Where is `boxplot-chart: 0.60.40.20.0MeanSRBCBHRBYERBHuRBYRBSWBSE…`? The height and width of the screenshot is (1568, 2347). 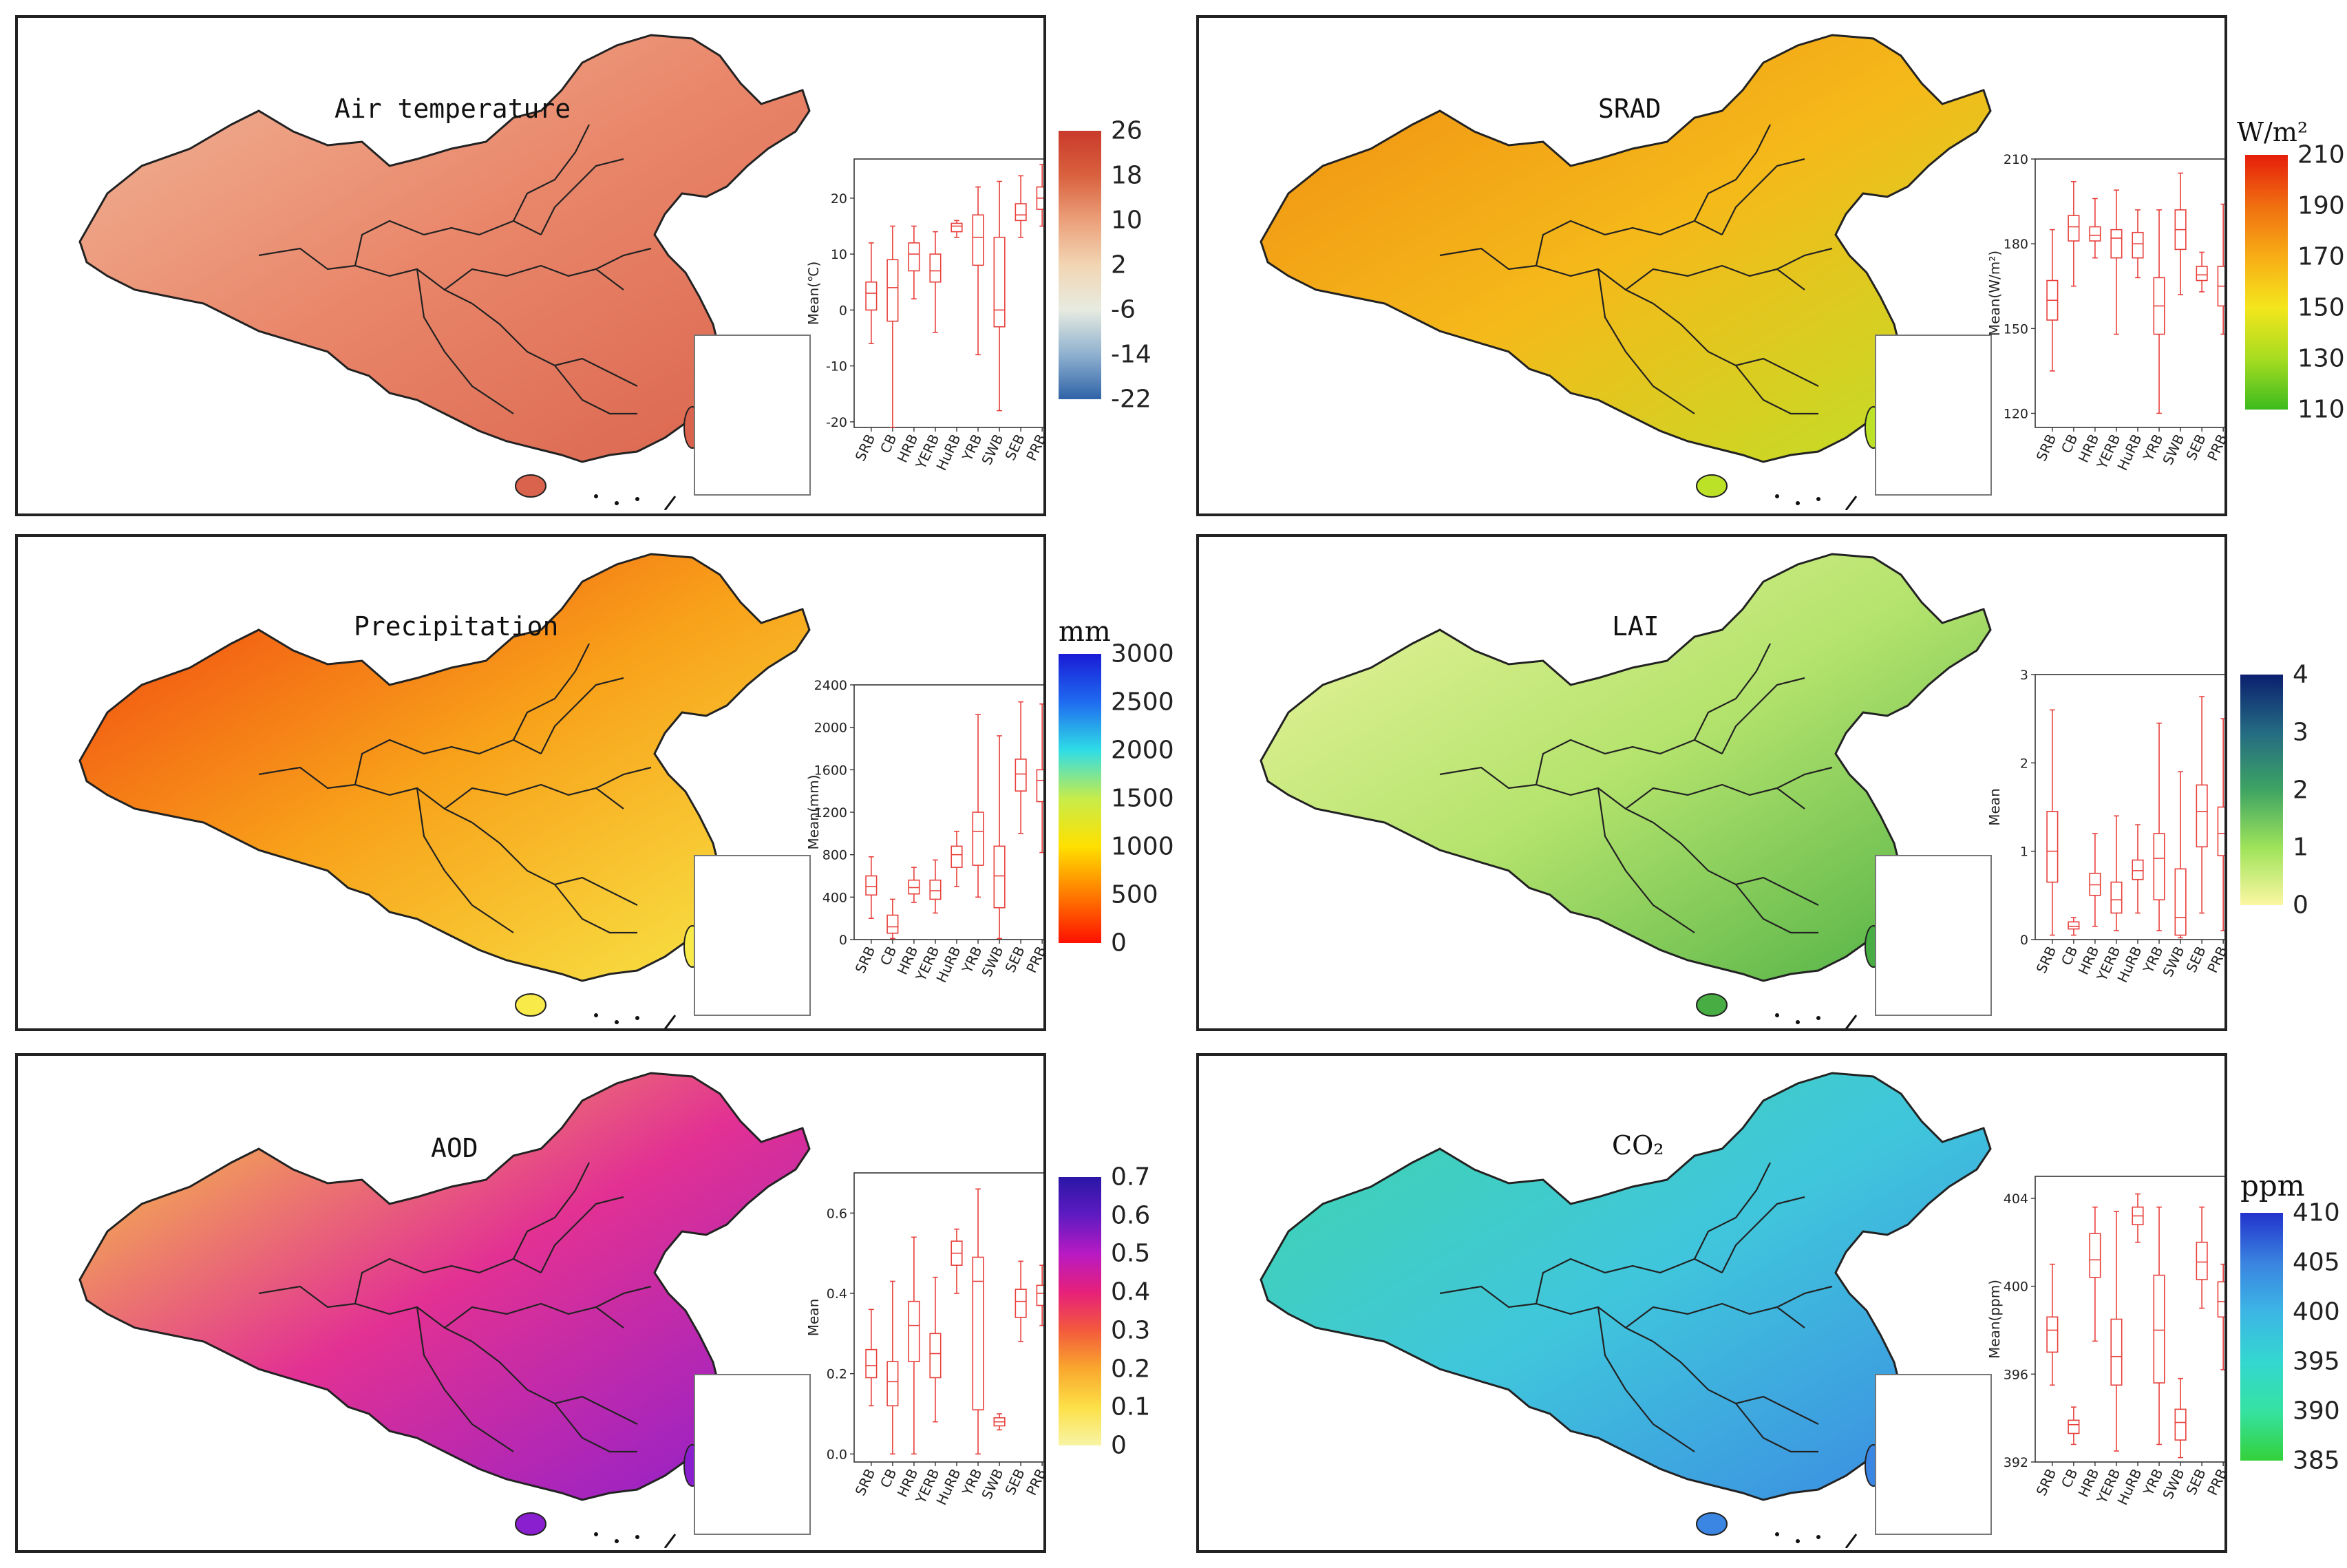 boxplot-chart: 0.60.40.20.0MeanSRBCBHRBYERBHuRBYRBSWBSE… is located at coordinates (925, 1339).